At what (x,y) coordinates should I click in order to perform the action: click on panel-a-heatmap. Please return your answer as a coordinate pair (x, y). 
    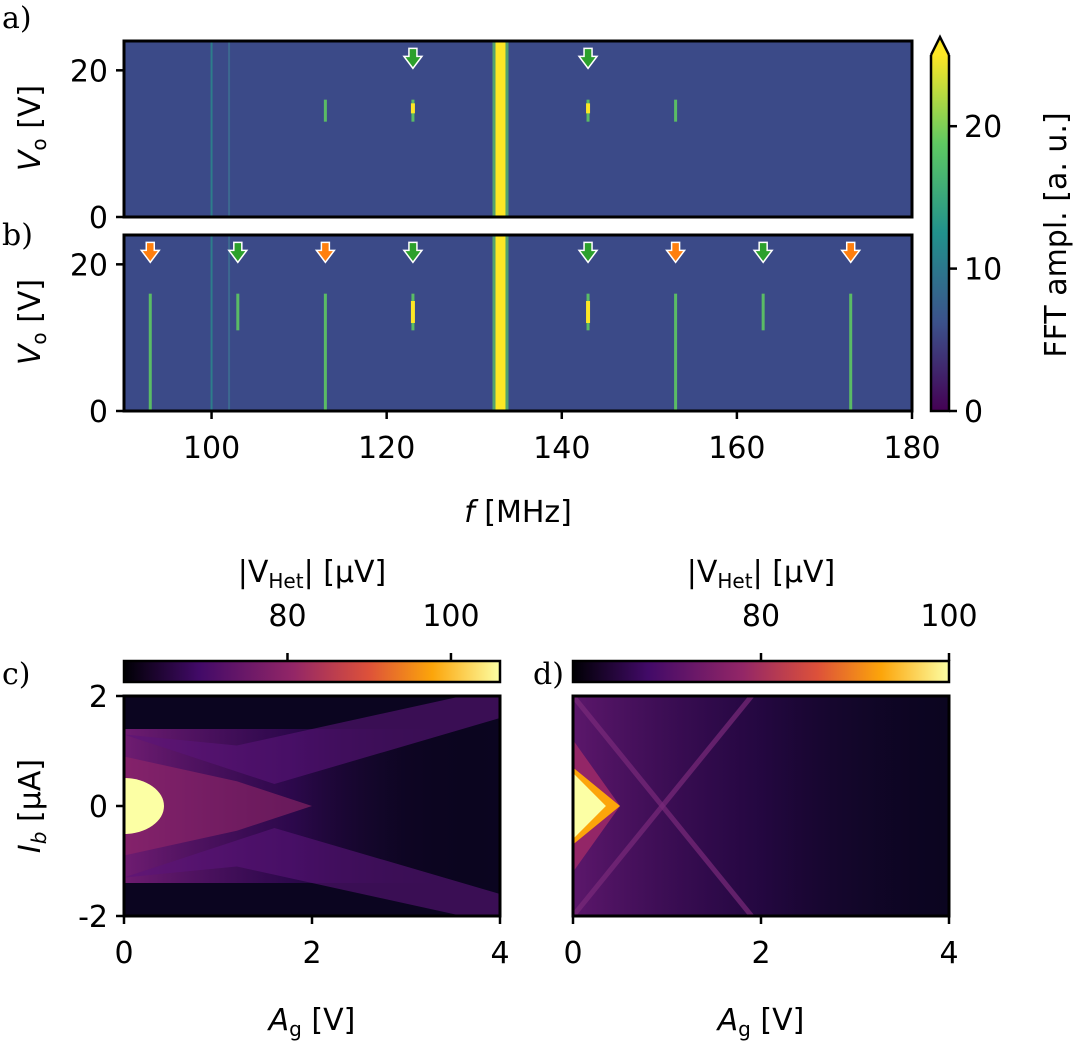
    Looking at the image, I should click on (518, 129).